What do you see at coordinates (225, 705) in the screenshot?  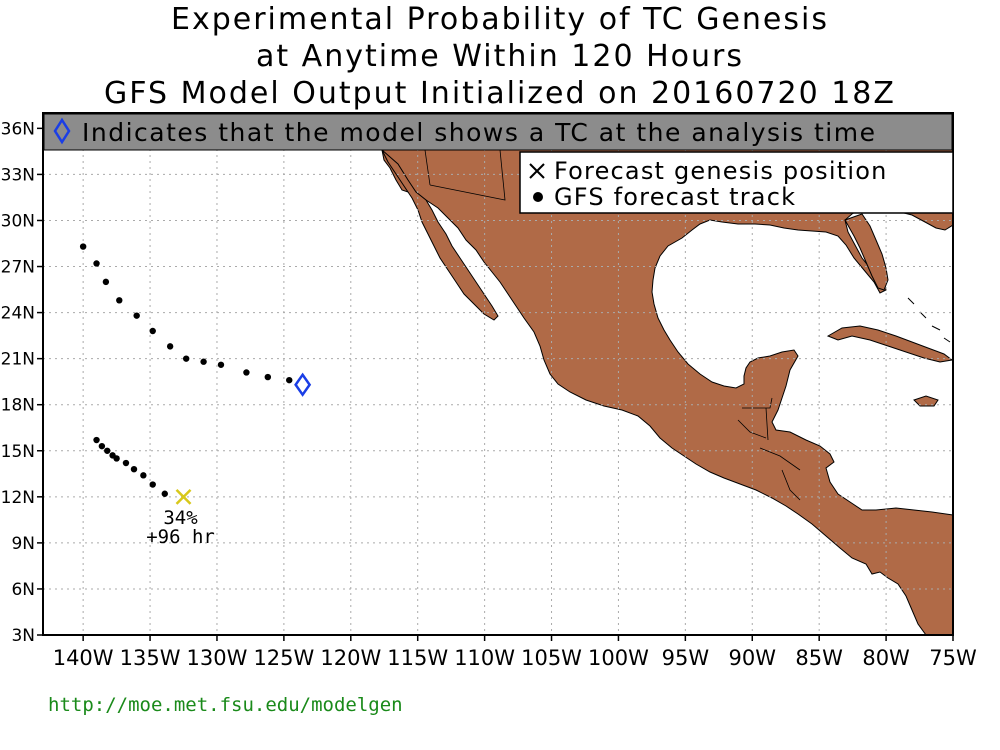 I see `footer-url-link: http://moe.met.fsu.edu/modelgen` at bounding box center [225, 705].